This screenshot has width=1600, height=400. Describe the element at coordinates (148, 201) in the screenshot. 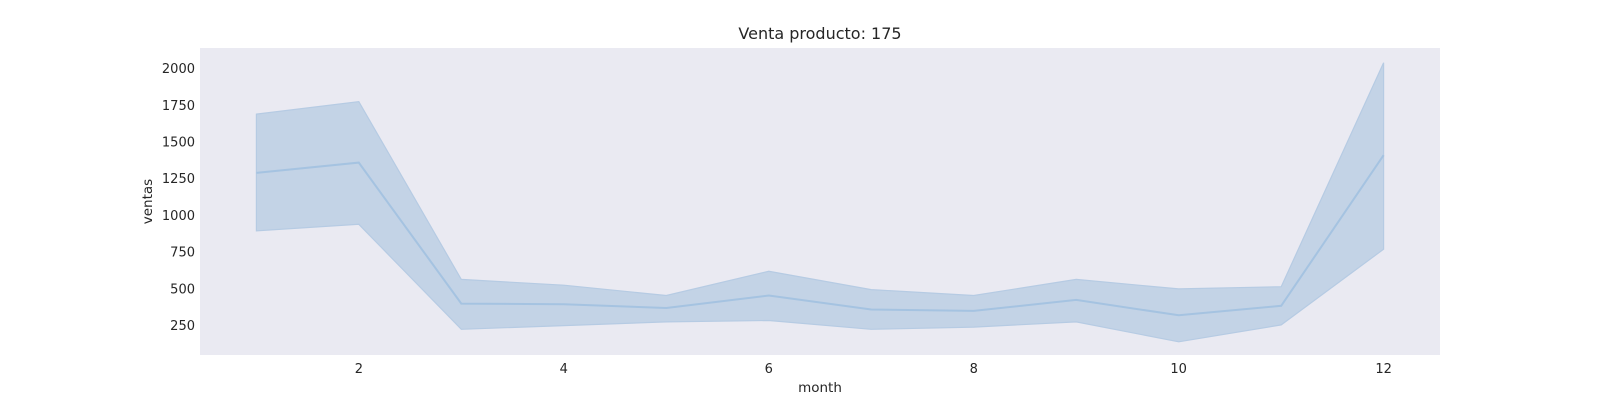

I see `y-axis-label: ventas` at that location.